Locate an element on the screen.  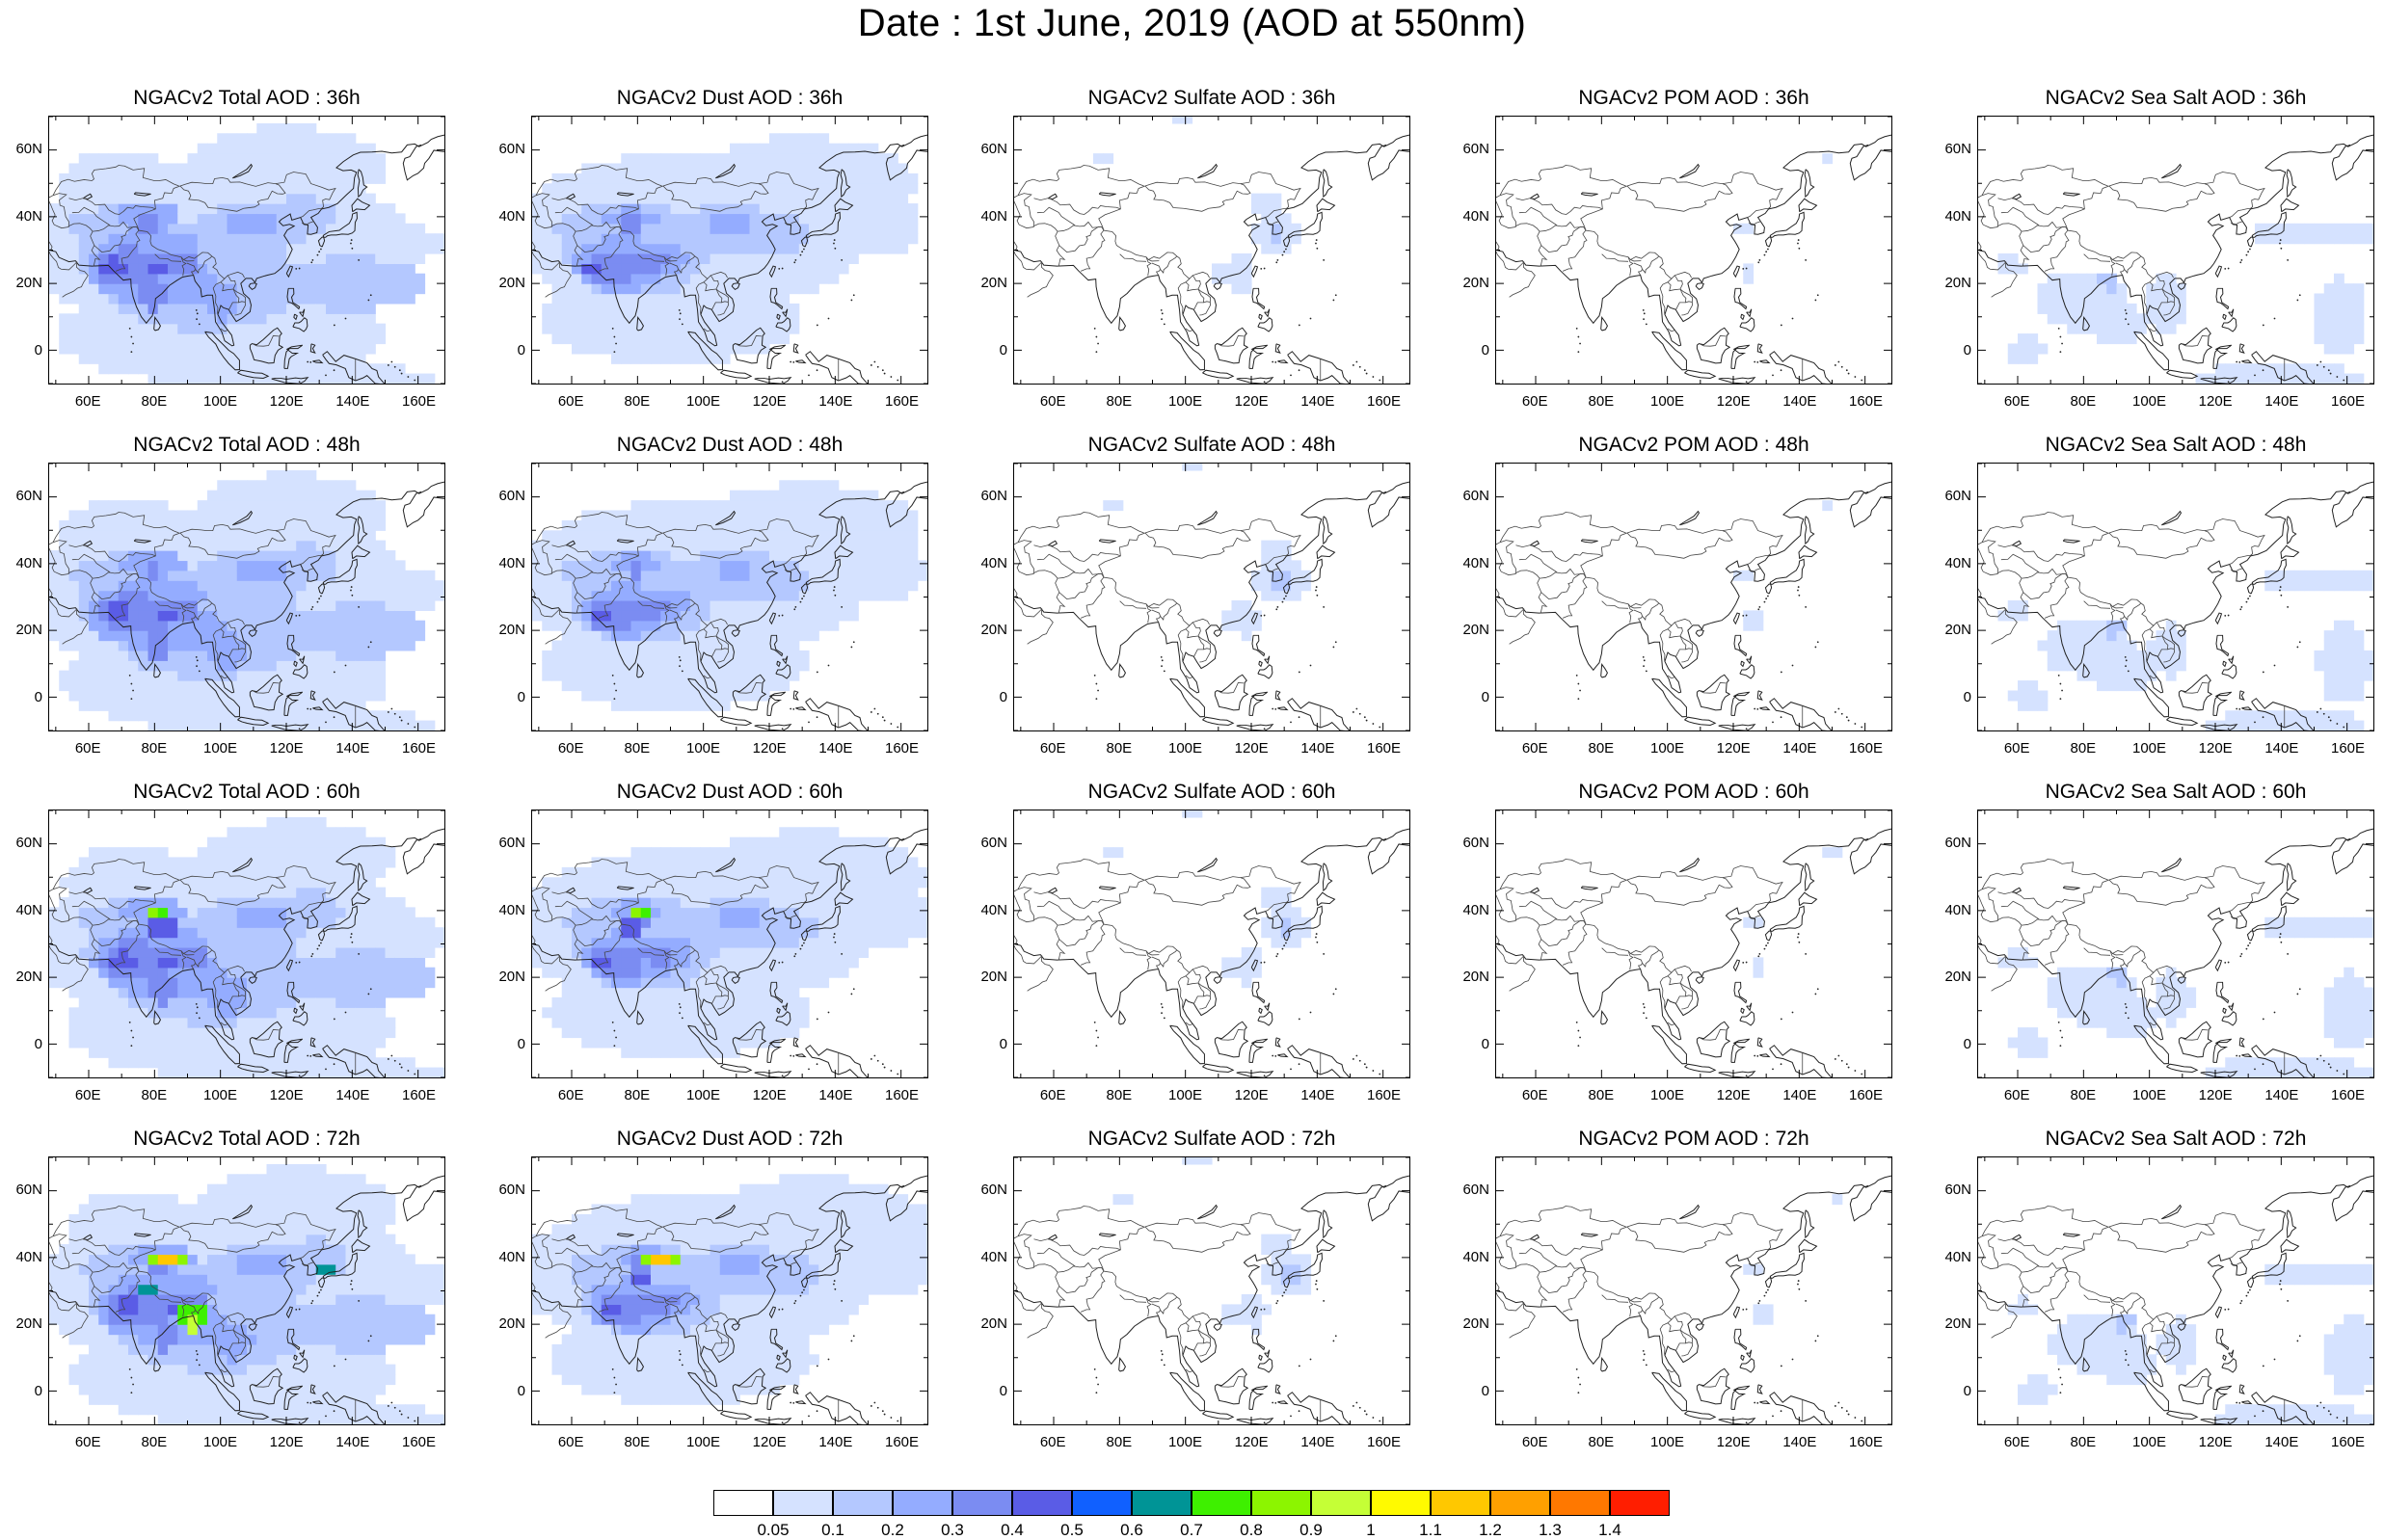
panel-title: NGACv2 POM AOD : 36h is located at coordinates (1694, 99).